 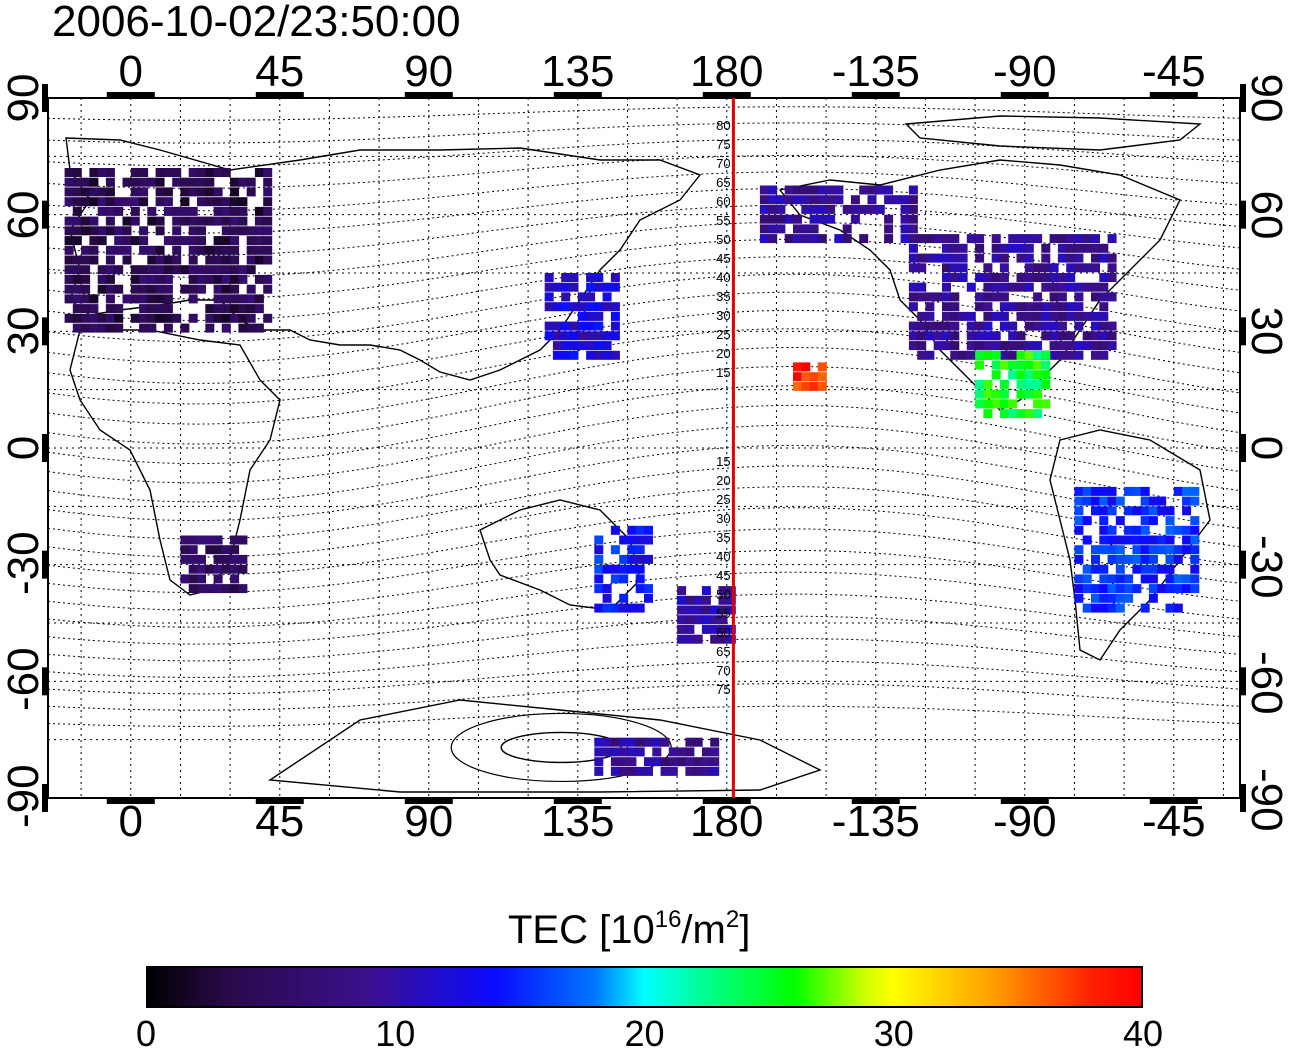 I want to click on bottom-lon-tick: 0, so click(x=131, y=821).